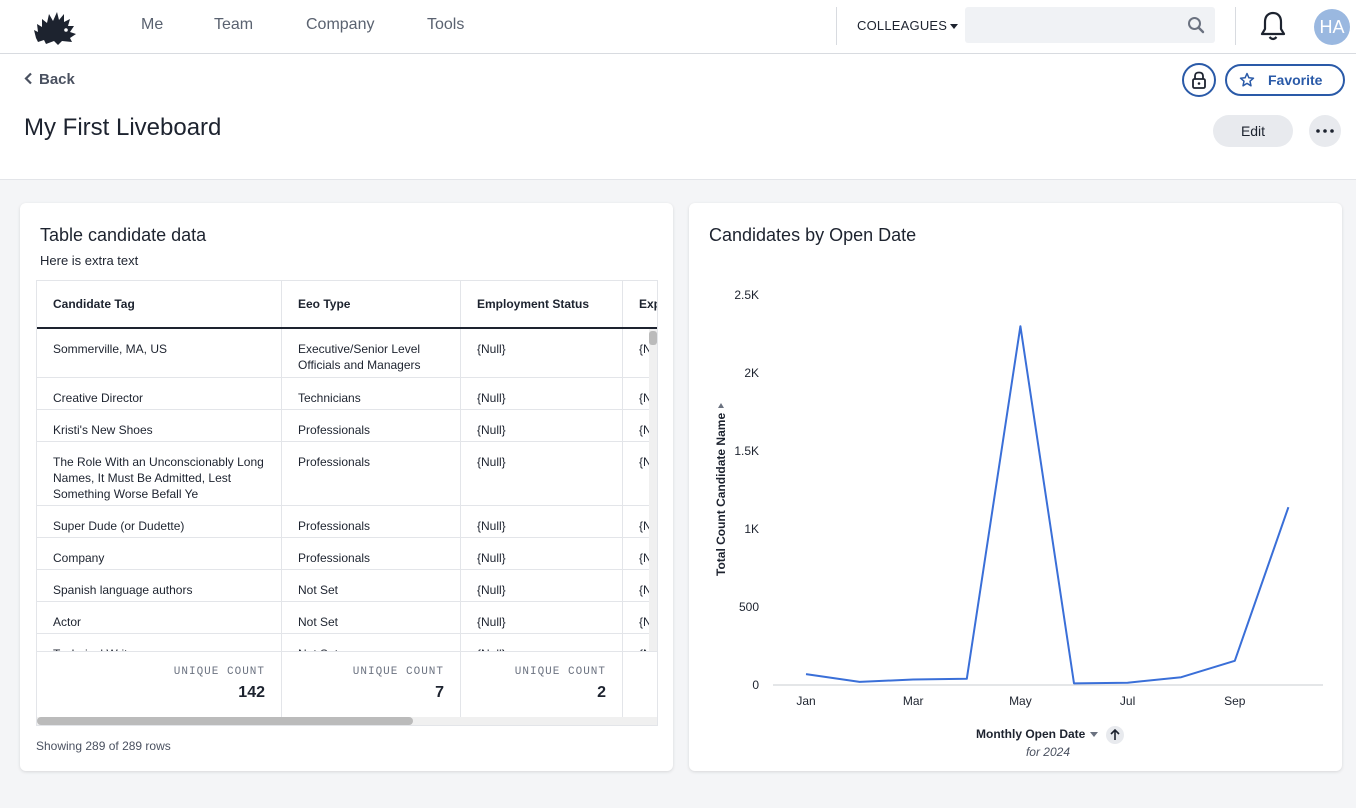  Describe the element at coordinates (1247, 79) in the screenshot. I see `star-icon` at that location.